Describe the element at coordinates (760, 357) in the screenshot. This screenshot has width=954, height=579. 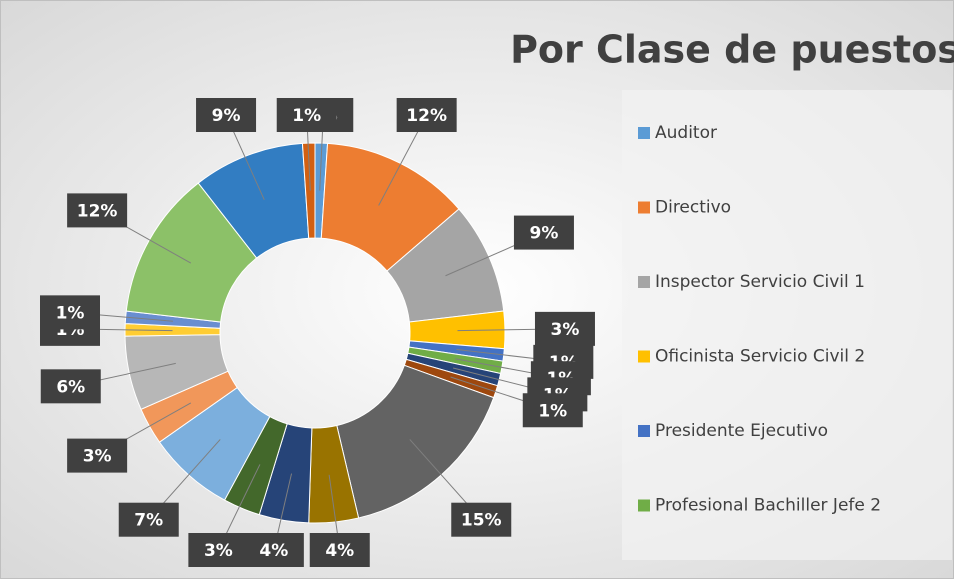
I see `legend-label: Oficinista Servicio Civil 2` at that location.